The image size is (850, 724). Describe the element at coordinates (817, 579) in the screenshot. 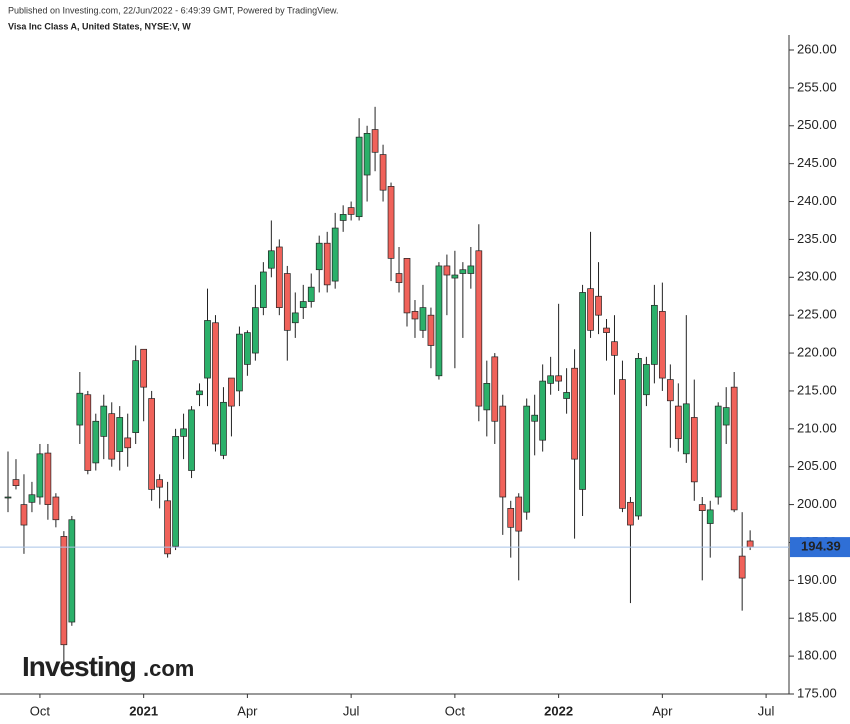

I see `y-tick-label: 190.00` at that location.